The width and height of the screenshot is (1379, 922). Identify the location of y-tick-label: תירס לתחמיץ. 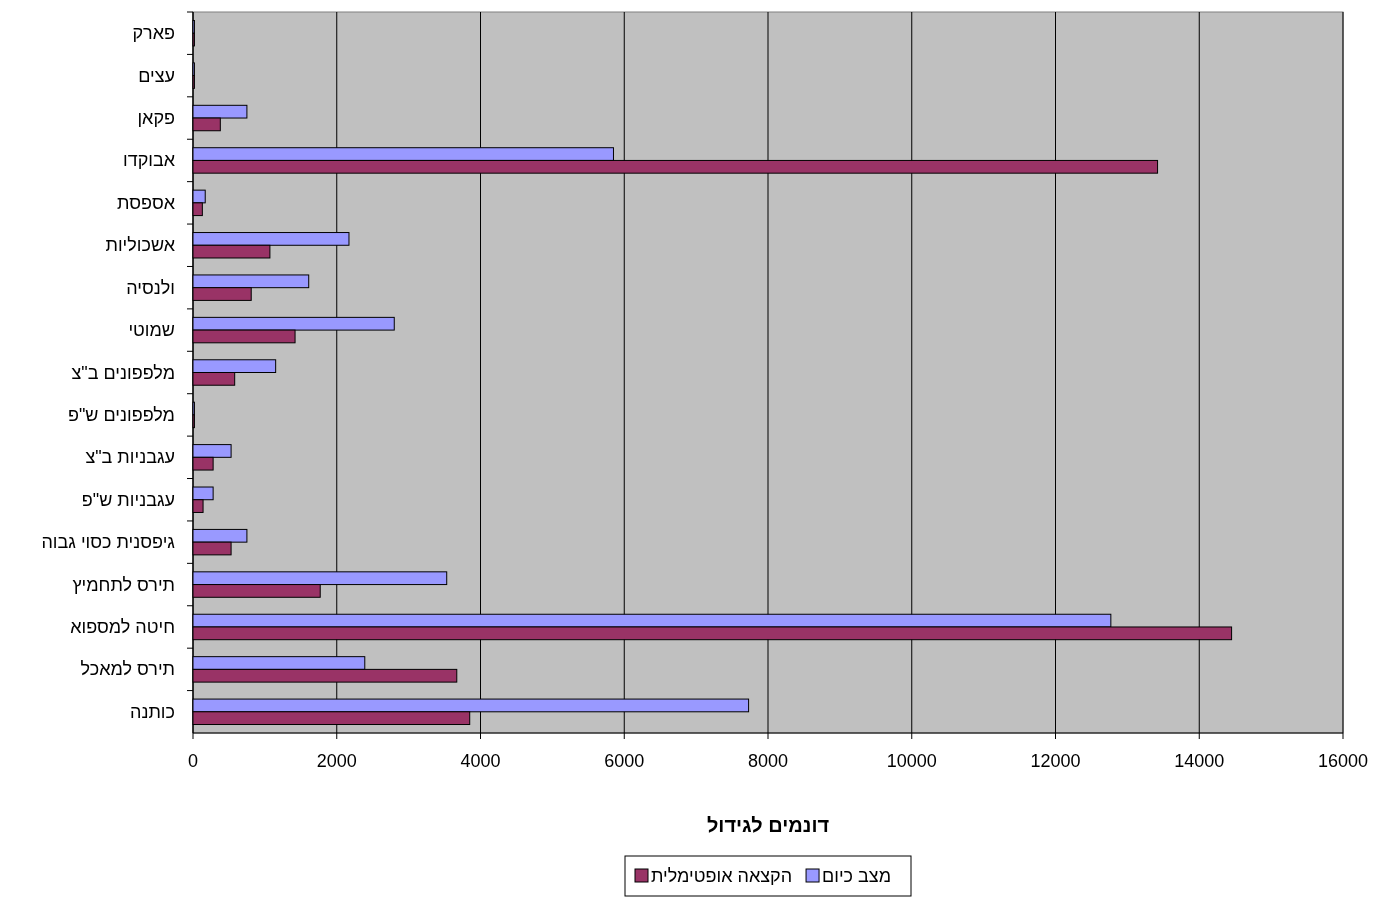
(123, 584).